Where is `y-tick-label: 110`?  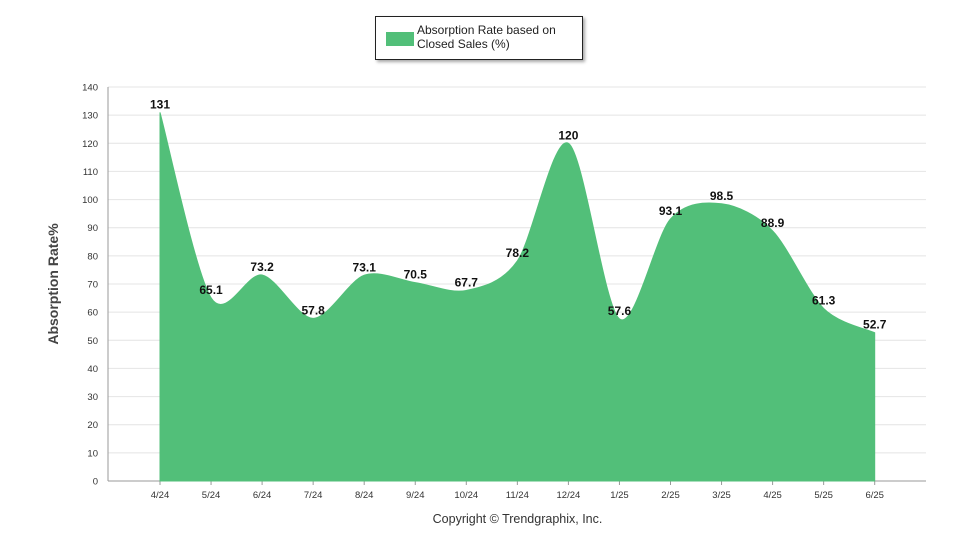 y-tick-label: 110 is located at coordinates (90, 172).